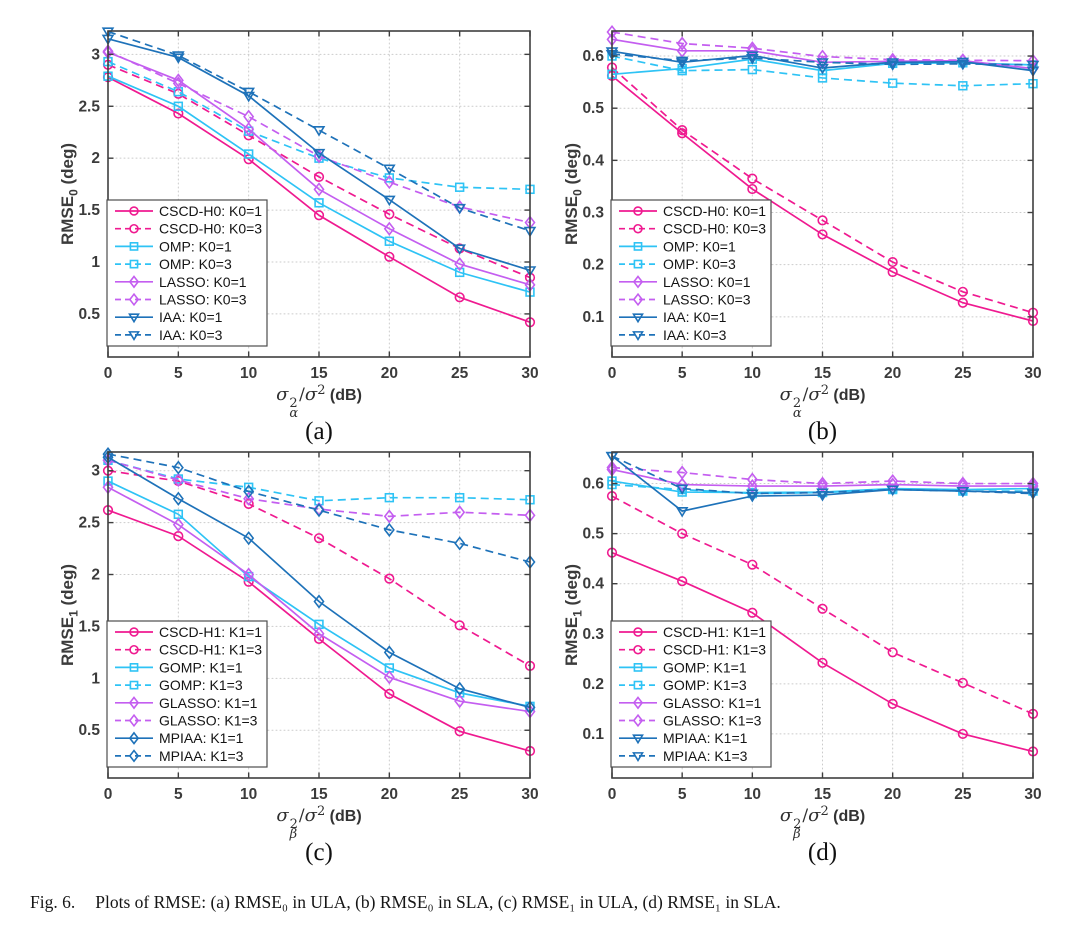 The image size is (1092, 937). Describe the element at coordinates (573, 615) in the screenshot. I see `y-axis-label: RMSE1 (deg)` at that location.